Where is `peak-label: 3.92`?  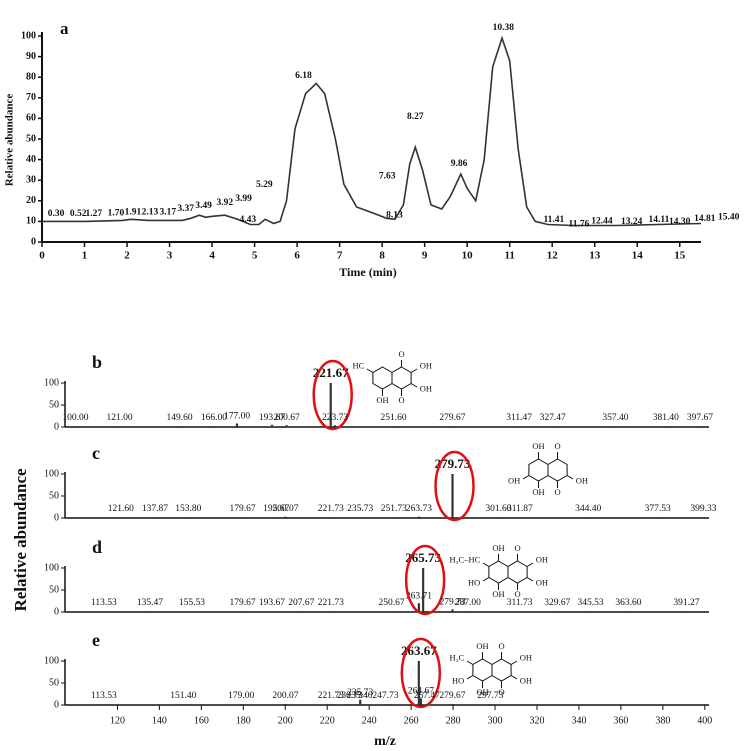
peak-label: 3.92 is located at coordinates (225, 203).